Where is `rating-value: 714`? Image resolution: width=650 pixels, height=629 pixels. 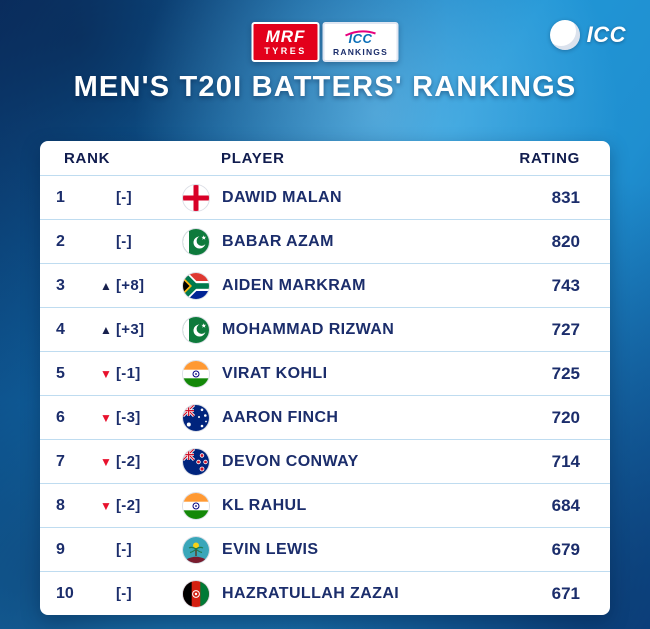 rating-value: 714 is located at coordinates (565, 461).